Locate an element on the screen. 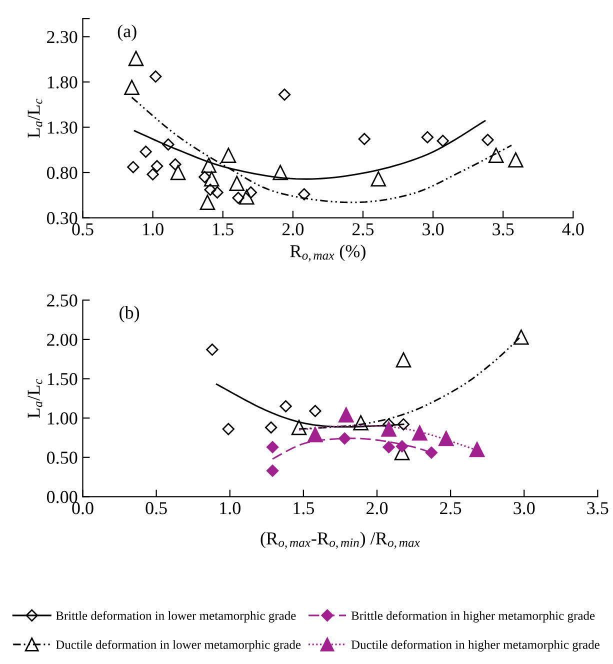 This screenshot has height=664, width=613. y-tick-label: 1.00 is located at coordinates (63, 418).